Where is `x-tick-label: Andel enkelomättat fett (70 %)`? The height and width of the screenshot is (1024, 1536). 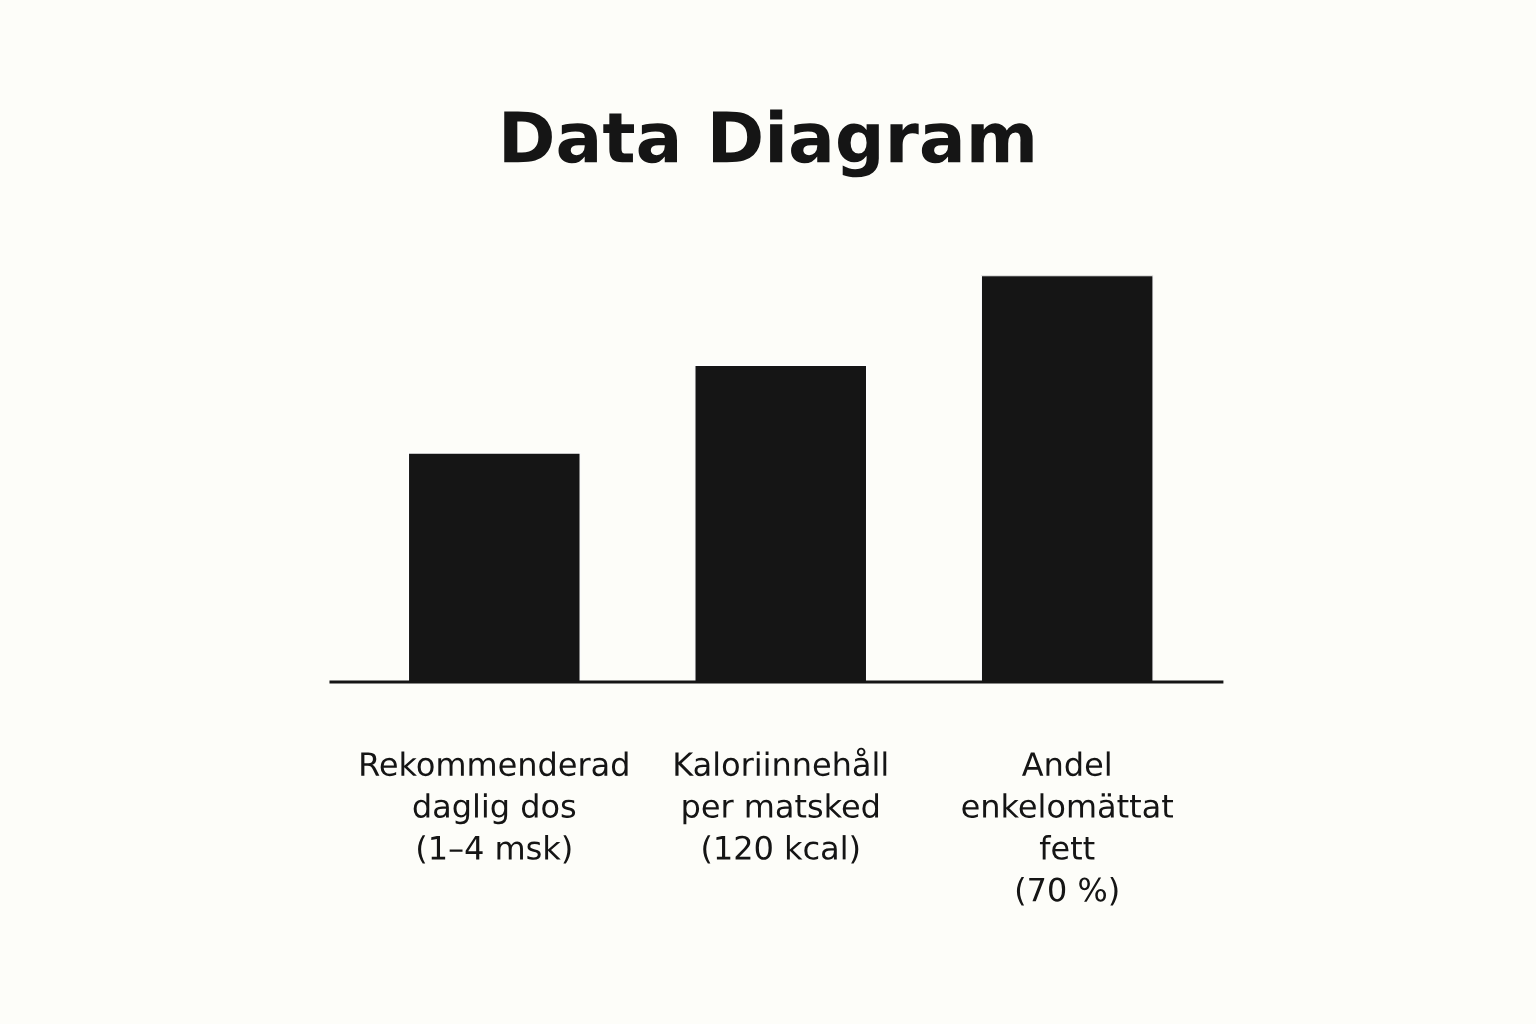 x-tick-label: Andel enkelomättat fett (70 %) is located at coordinates (1068, 828).